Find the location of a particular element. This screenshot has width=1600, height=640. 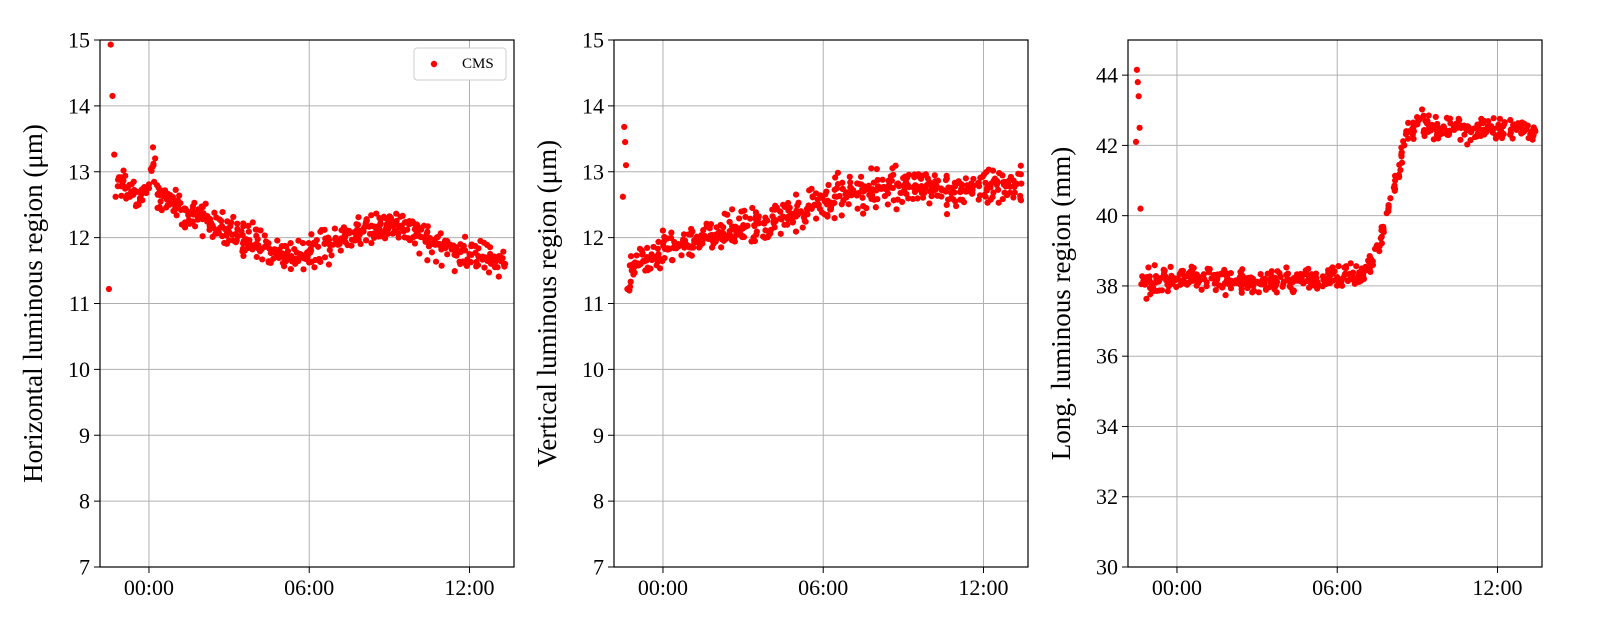

y-axis-label: Vertical luminous region (μm) is located at coordinates (547, 303).